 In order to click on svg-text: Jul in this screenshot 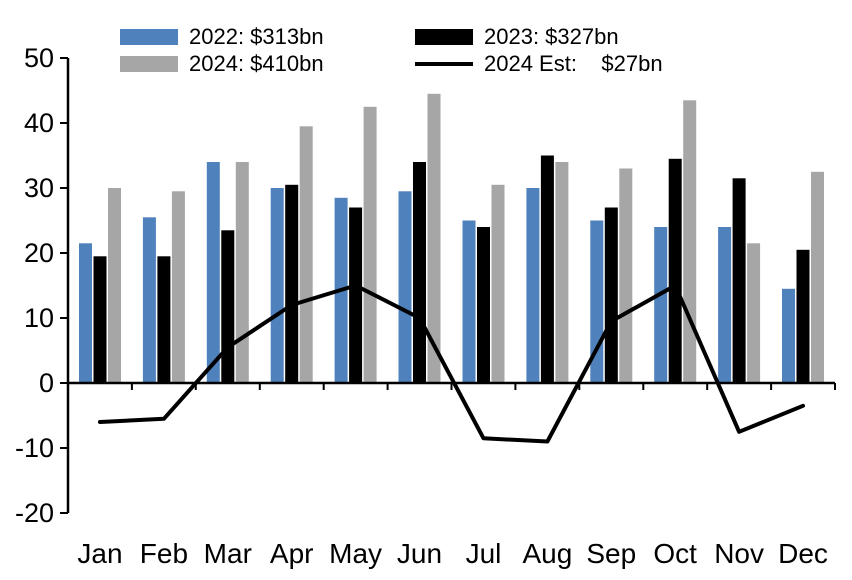, I will do `click(484, 553)`.